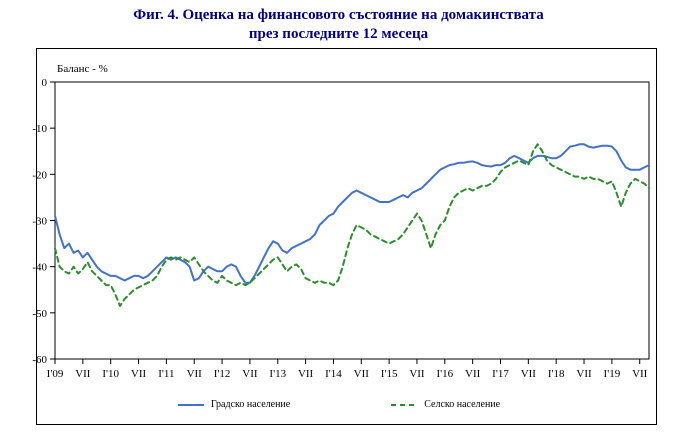 The height and width of the screenshot is (443, 677). Describe the element at coordinates (39, 175) in the screenshot. I see `y-tick-label: -20` at that location.